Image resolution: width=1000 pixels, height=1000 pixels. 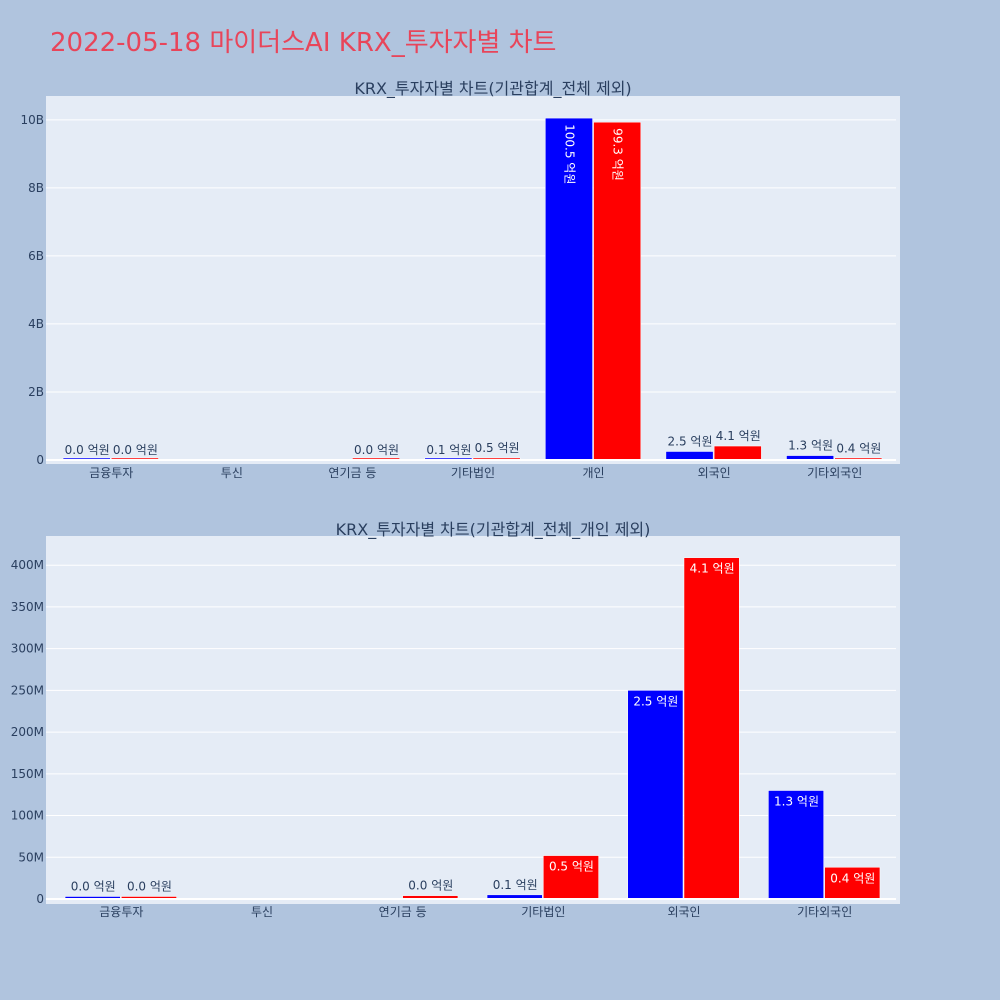 I want to click on y-tick-label: 10B, so click(x=32, y=120).